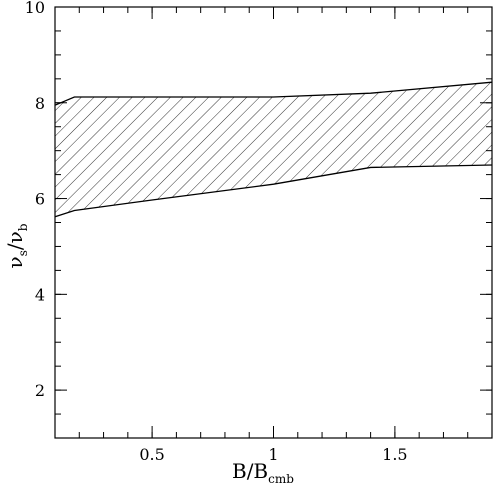 Image resolution: width=493 pixels, height=493 pixels. Describe the element at coordinates (40, 390) in the screenshot. I see `y-tick-label: 2` at that location.